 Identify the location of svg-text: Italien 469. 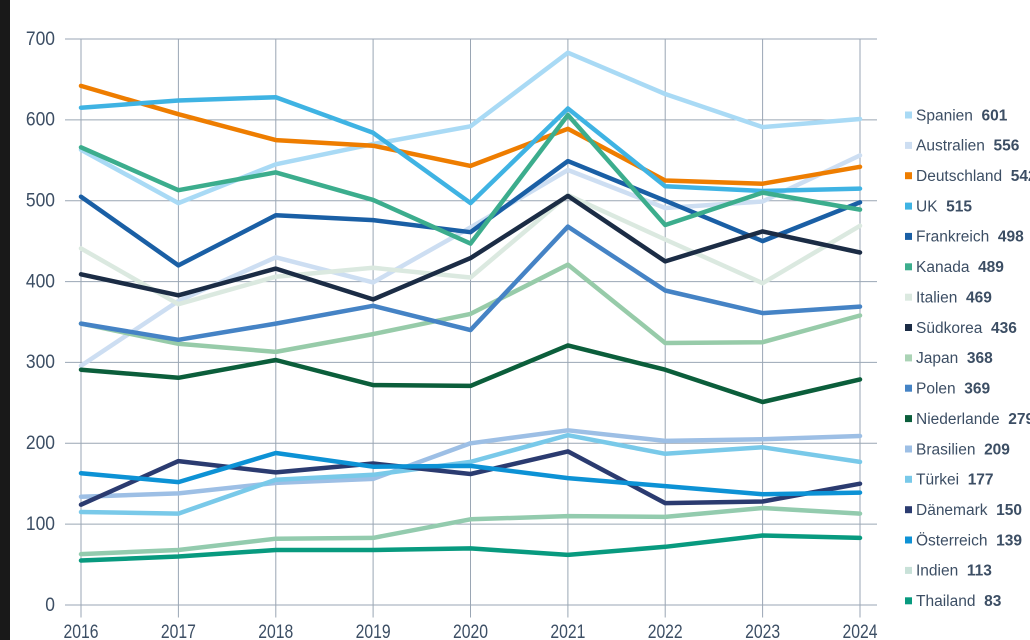
(954, 298).